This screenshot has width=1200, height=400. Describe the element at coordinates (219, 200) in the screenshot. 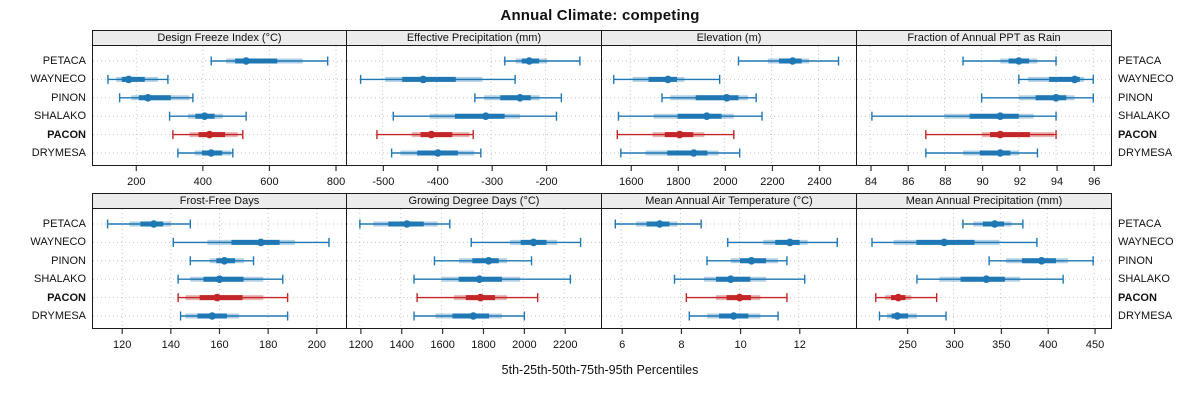

I see `panel-title-strip: Frost-Free Days` at that location.